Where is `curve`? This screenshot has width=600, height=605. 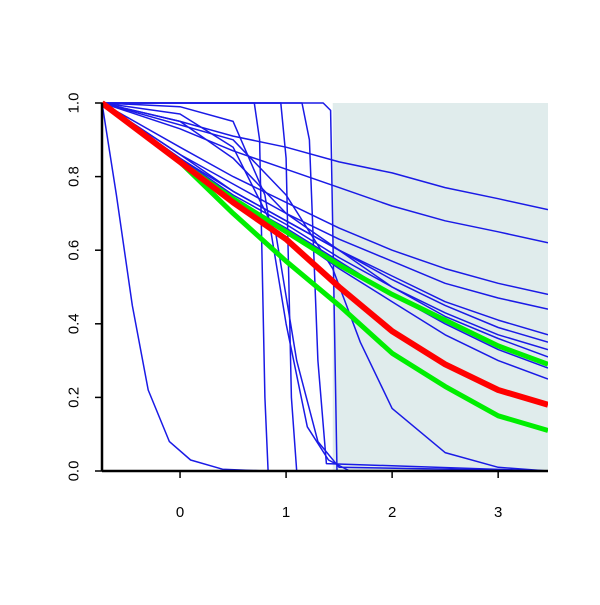 curve is located at coordinates (325, 156).